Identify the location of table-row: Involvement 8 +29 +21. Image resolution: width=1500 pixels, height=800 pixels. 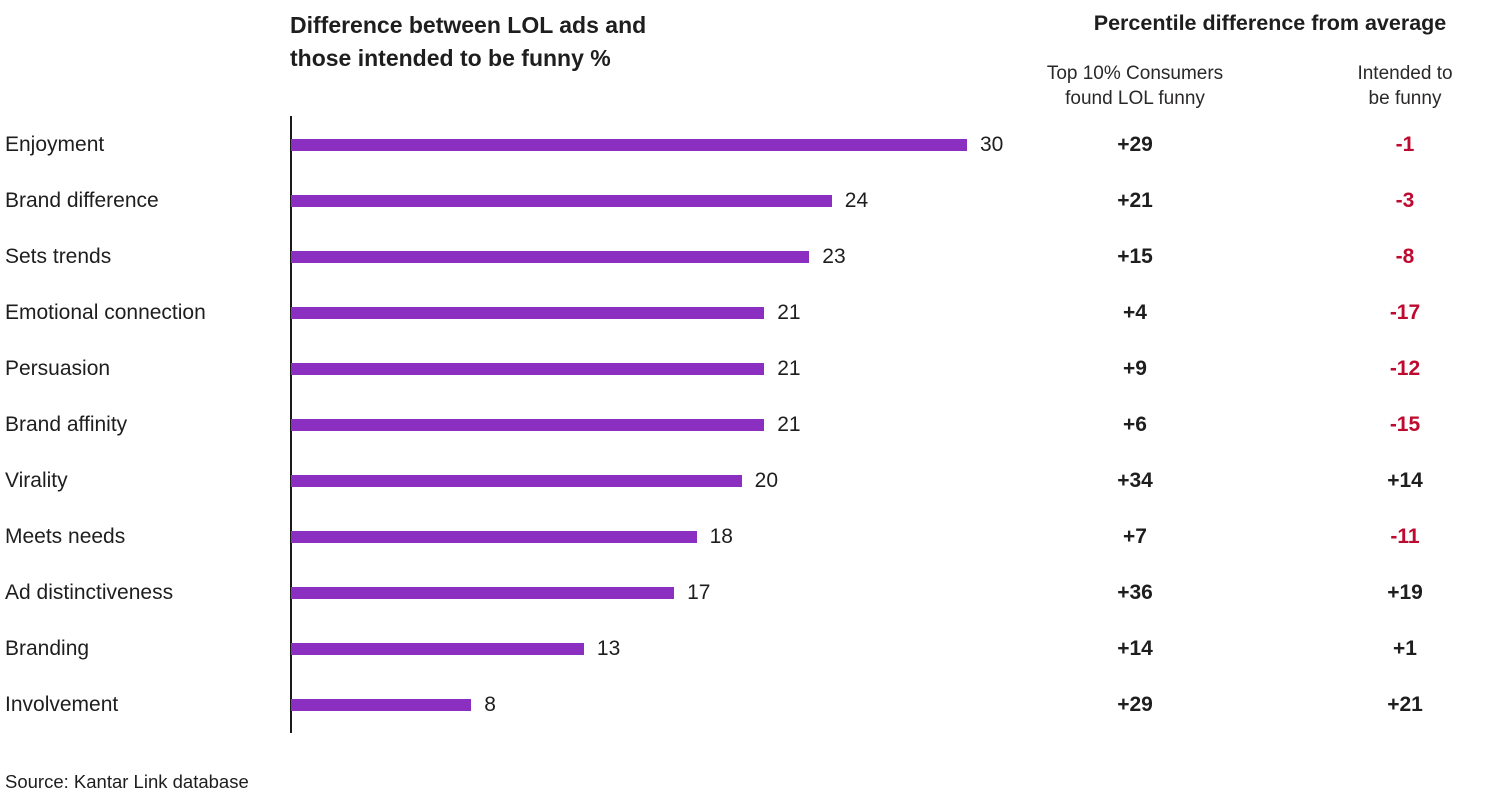
(750, 705).